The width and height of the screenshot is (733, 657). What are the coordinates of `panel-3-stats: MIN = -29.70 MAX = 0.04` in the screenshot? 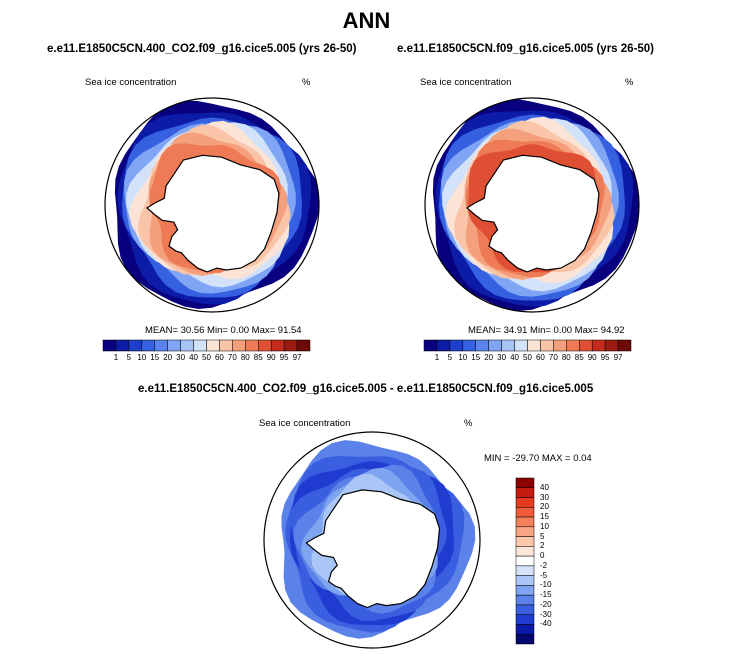 It's located at (538, 458).